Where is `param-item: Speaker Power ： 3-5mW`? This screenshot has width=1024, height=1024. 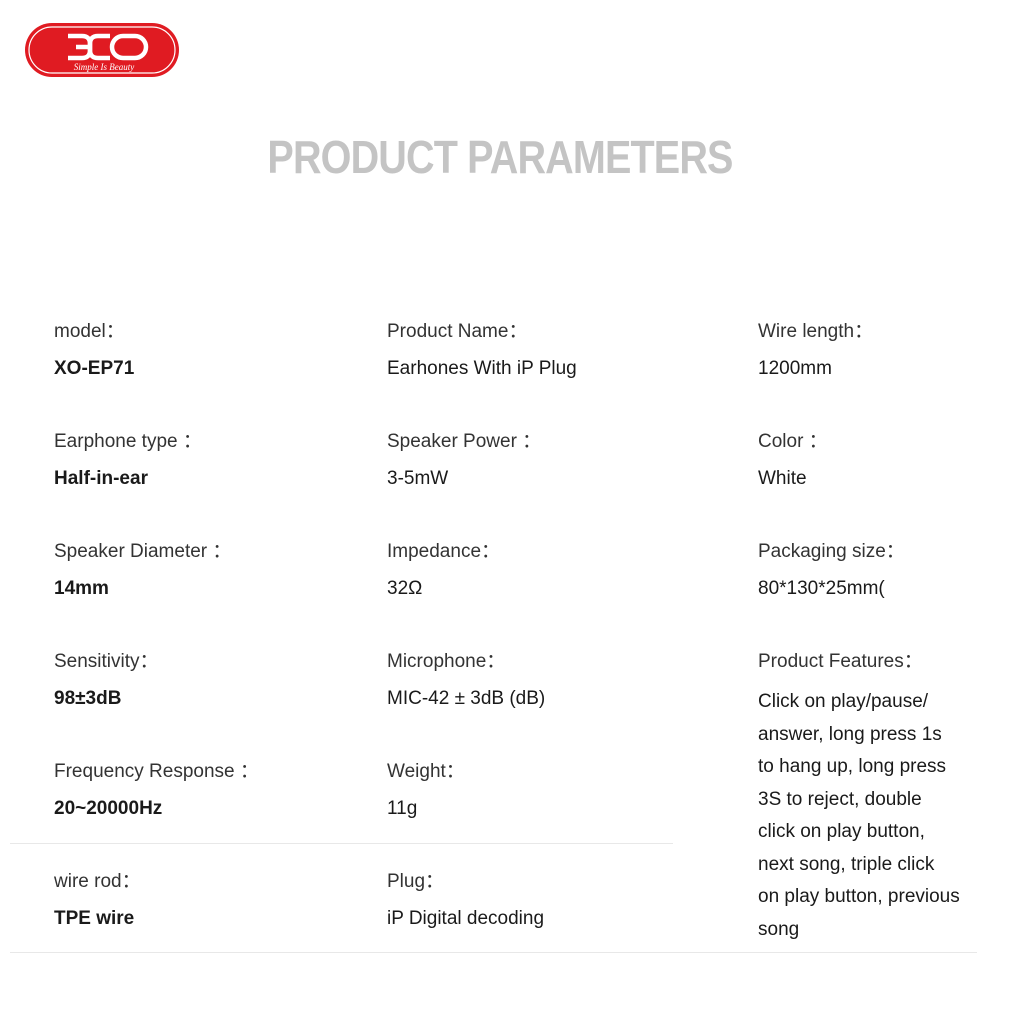 param-item: Speaker Power ： 3-5mW is located at coordinates (464, 460).